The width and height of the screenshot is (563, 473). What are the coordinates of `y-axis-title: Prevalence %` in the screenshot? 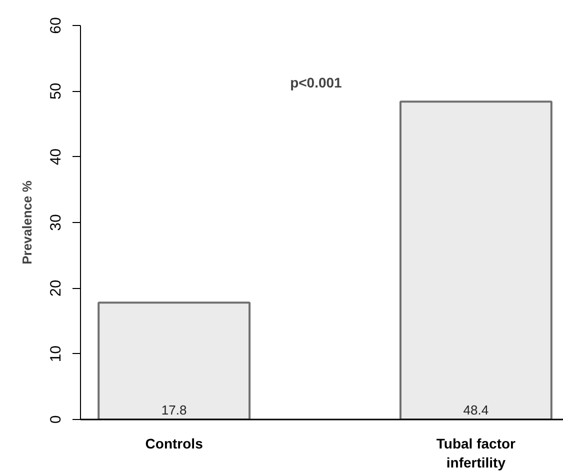 It's located at (27, 222).